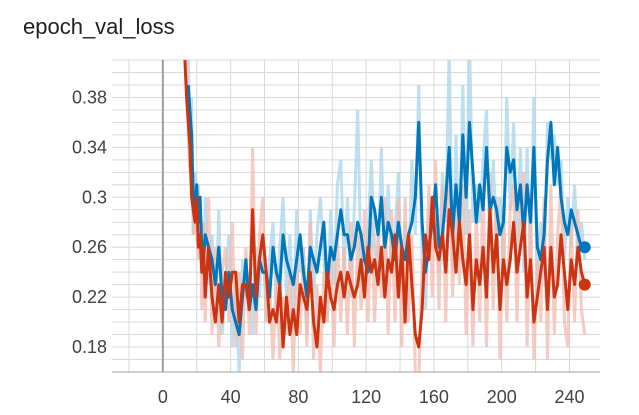 The width and height of the screenshot is (639, 415). I want to click on y-tick-label: 0.3, so click(94, 197).